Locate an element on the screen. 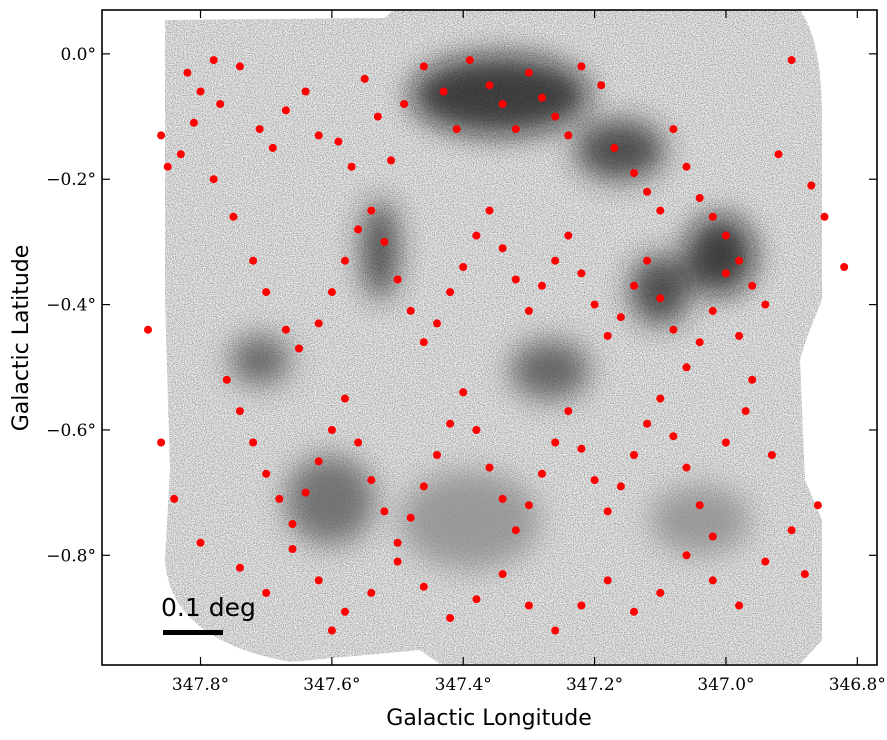  x-axis-label: Galactic Longitude is located at coordinates (488, 718).